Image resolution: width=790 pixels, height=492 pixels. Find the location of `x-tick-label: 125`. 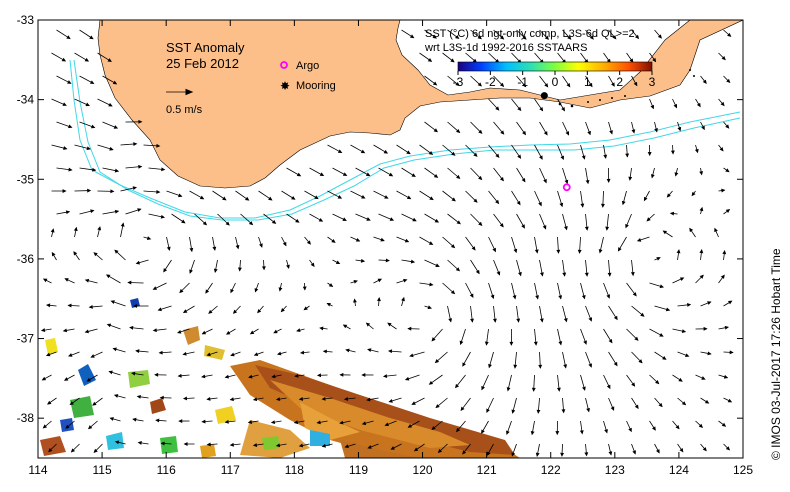

x-tick-label: 125 is located at coordinates (743, 470).